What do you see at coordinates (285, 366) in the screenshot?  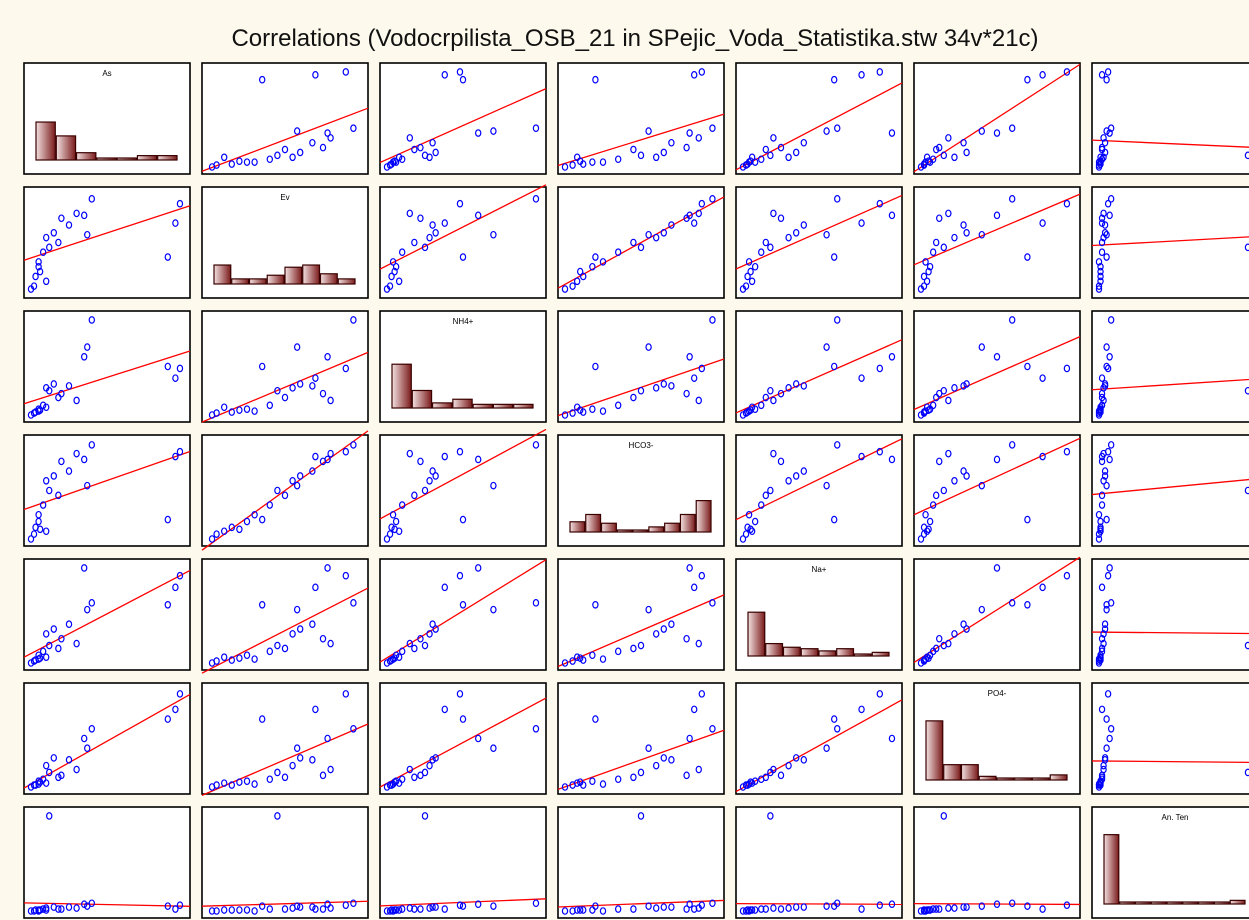 I see `panel-nh4-vs-ev` at bounding box center [285, 366].